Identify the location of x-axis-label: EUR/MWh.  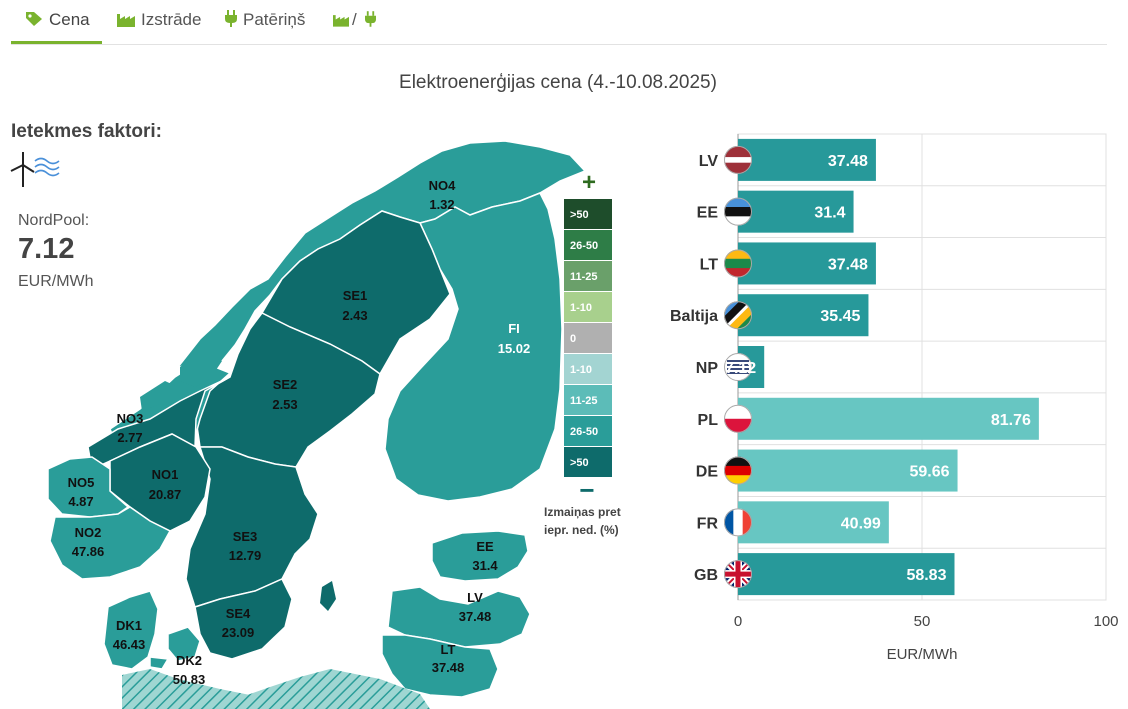
(922, 654).